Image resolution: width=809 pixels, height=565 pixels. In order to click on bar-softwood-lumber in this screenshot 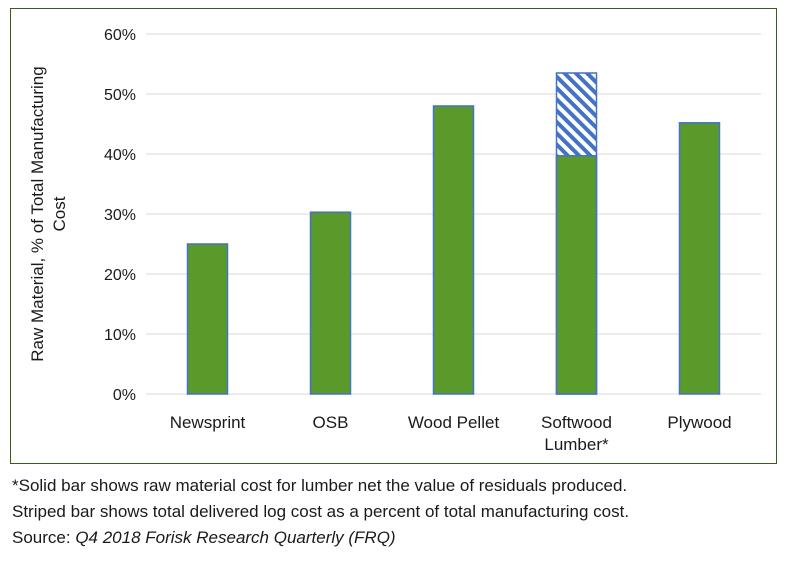, I will do `click(576, 275)`.